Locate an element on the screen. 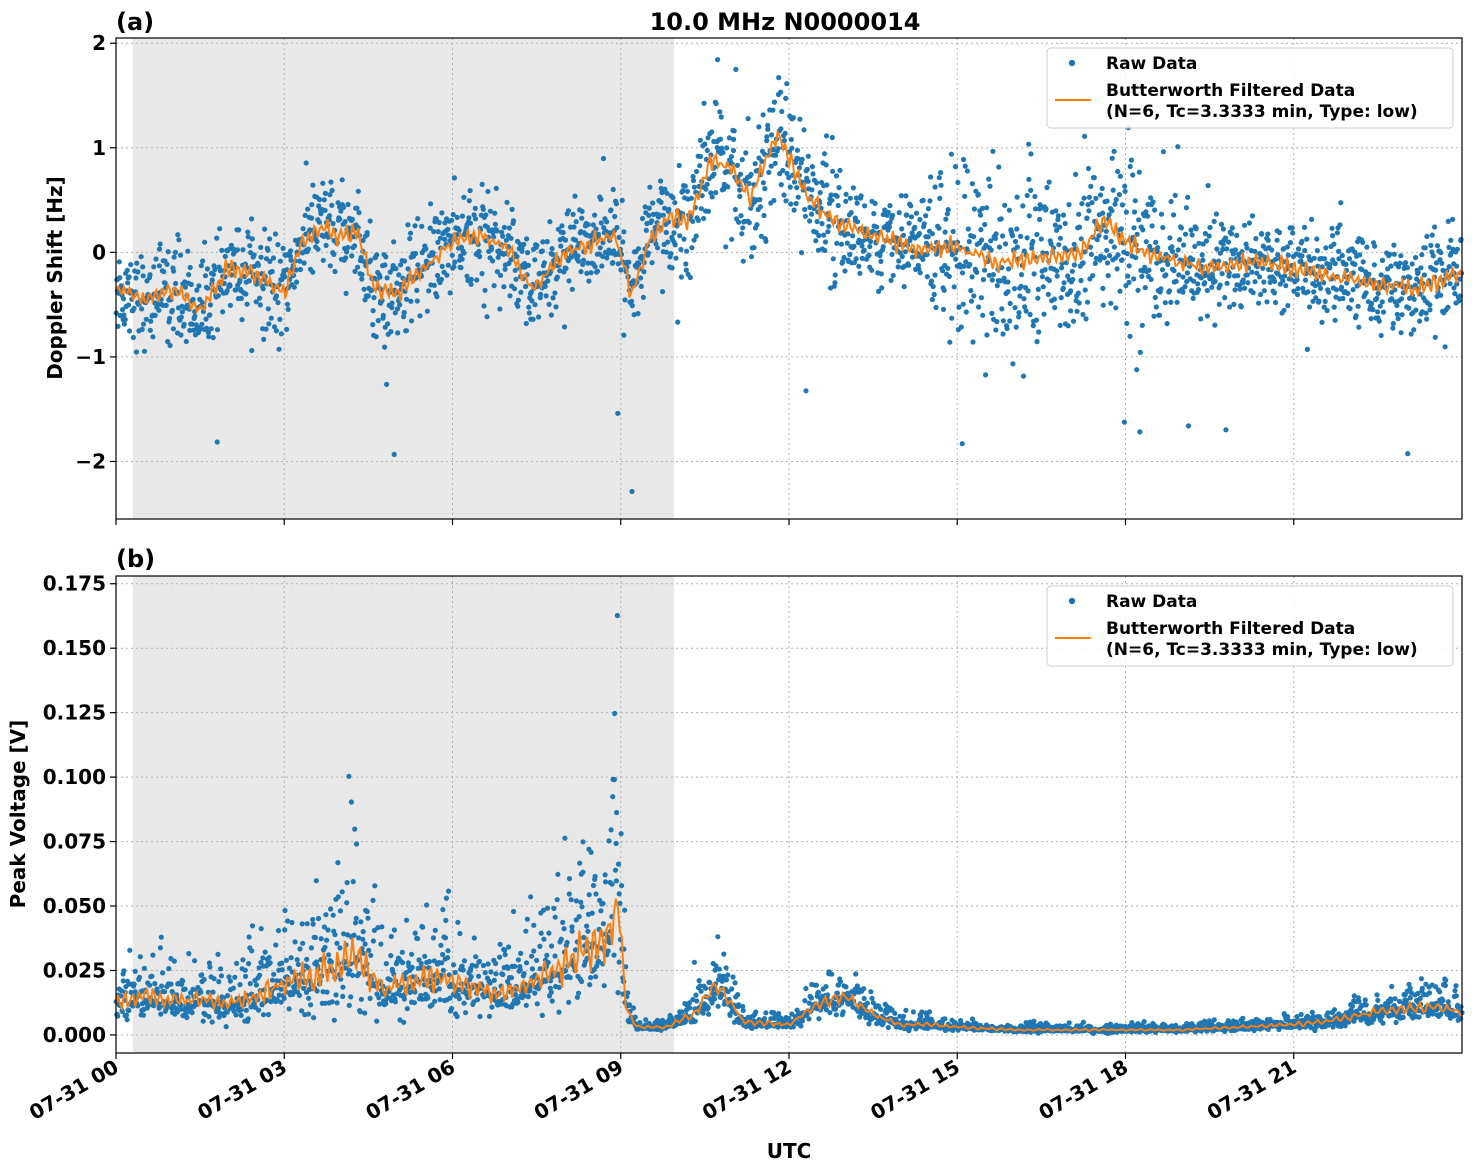 The image size is (1472, 1172). legend-label-filtered-params: (N=6, Tc=3.3333 min, Type: low) is located at coordinates (1262, 112).